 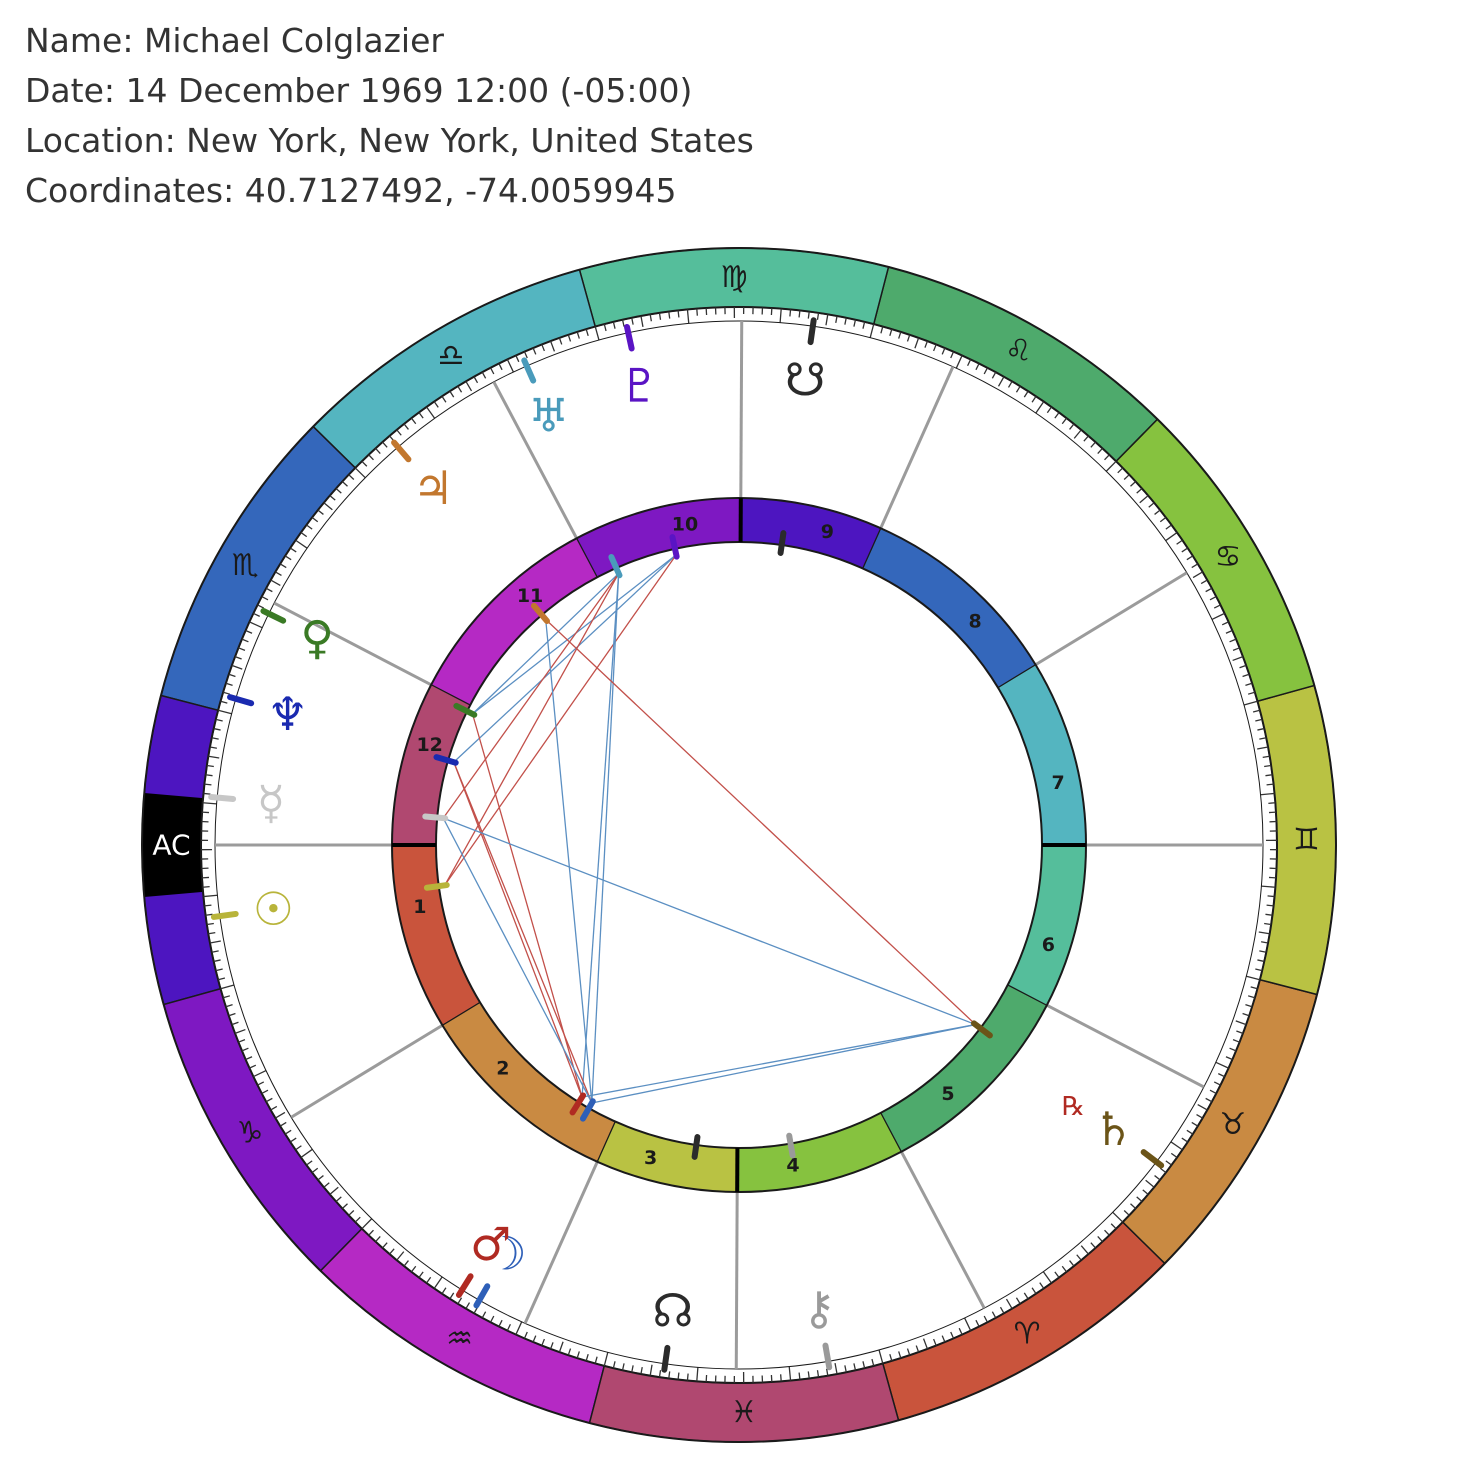 What do you see at coordinates (401, 451) in the screenshot?
I see `jupiter-outer-marker` at bounding box center [401, 451].